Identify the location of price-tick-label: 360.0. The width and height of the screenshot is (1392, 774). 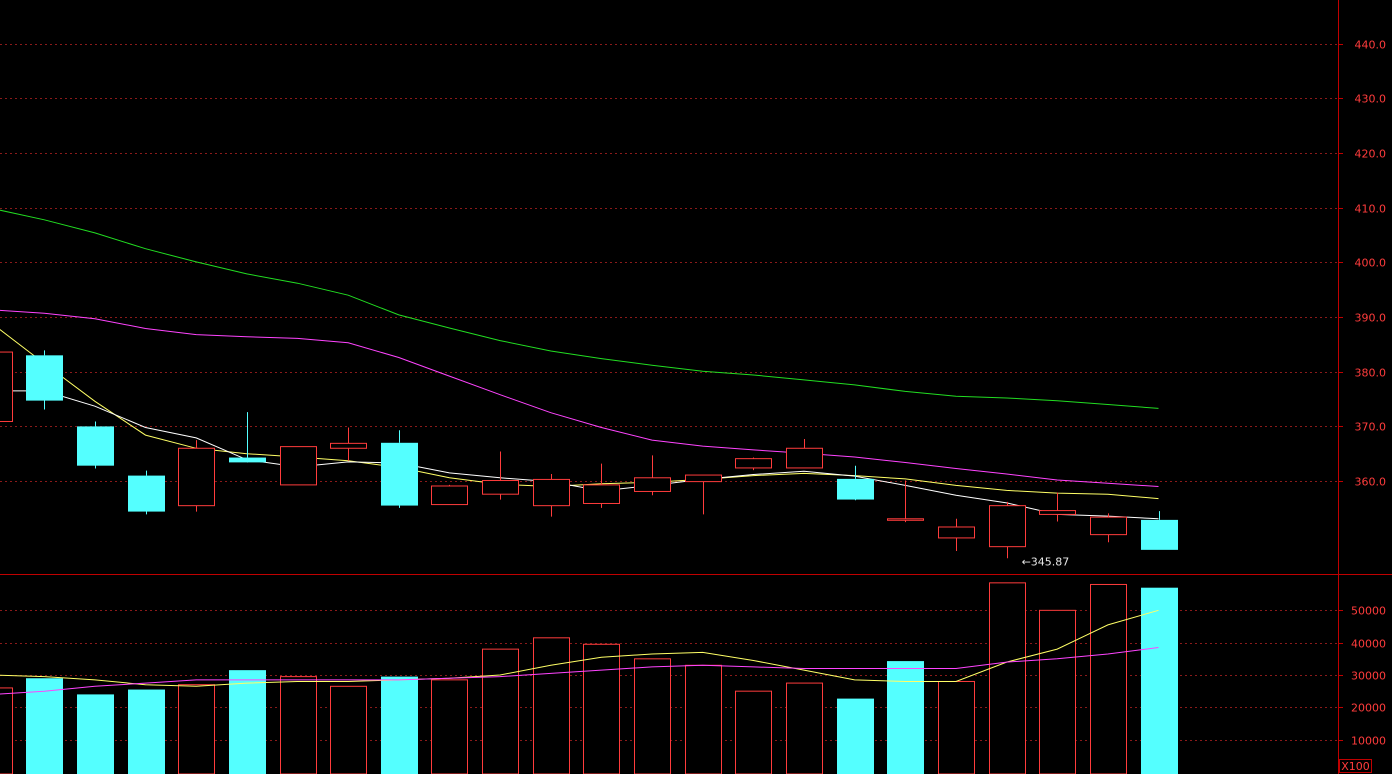
(1371, 482).